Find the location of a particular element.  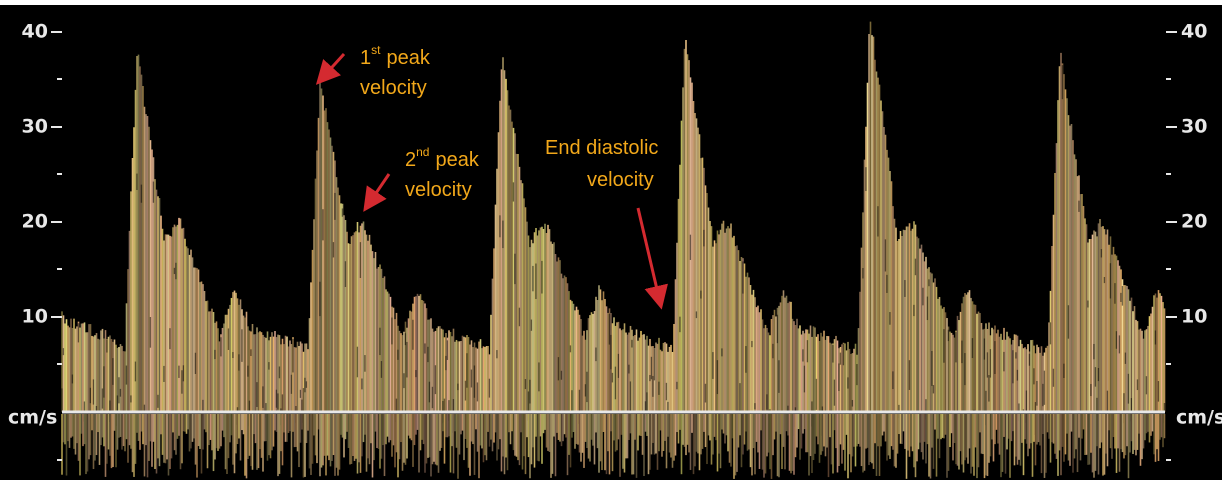

annotation-text: 1st peak is located at coordinates (395, 56).